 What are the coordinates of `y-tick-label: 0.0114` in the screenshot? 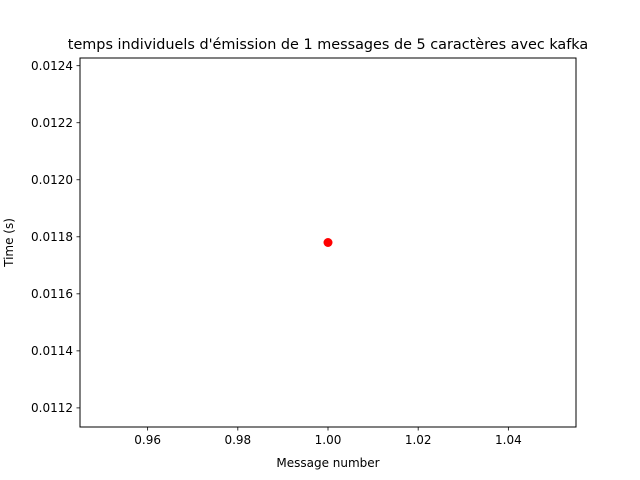 It's located at (52, 351).